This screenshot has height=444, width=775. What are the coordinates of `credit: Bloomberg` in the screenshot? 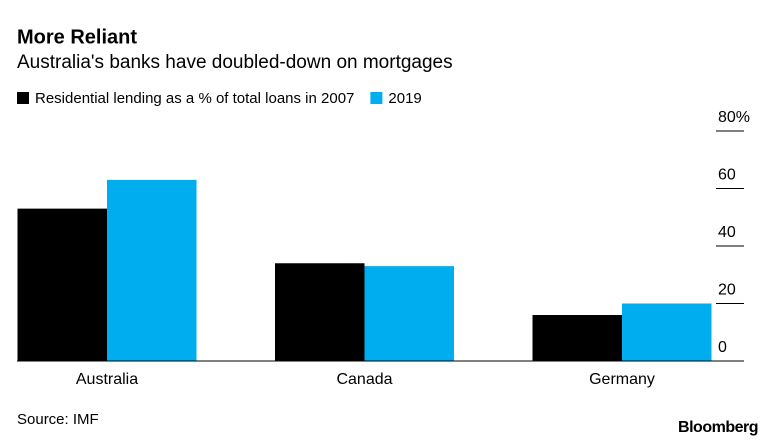 It's located at (718, 427).